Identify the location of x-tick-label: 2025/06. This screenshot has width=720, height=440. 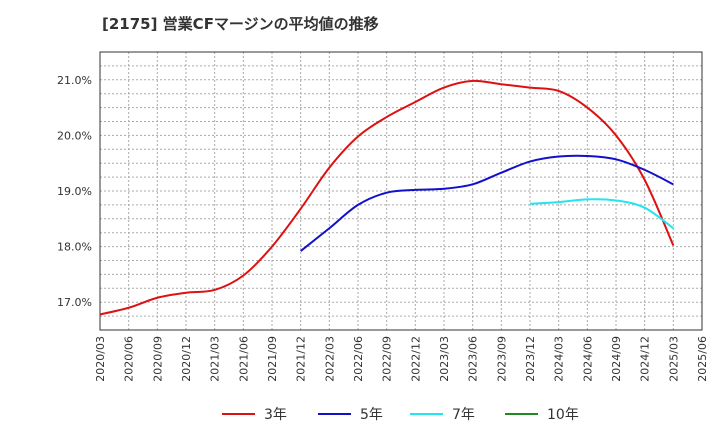
(702, 359).